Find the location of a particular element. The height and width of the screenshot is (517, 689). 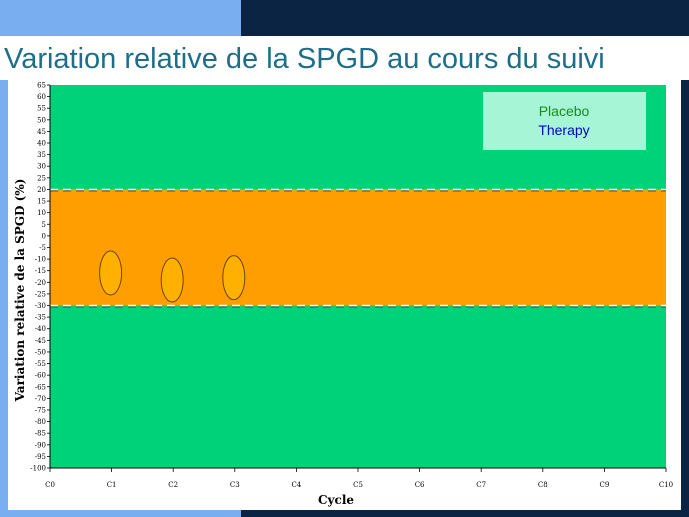

y-tick-label: -10 is located at coordinates (40, 260).